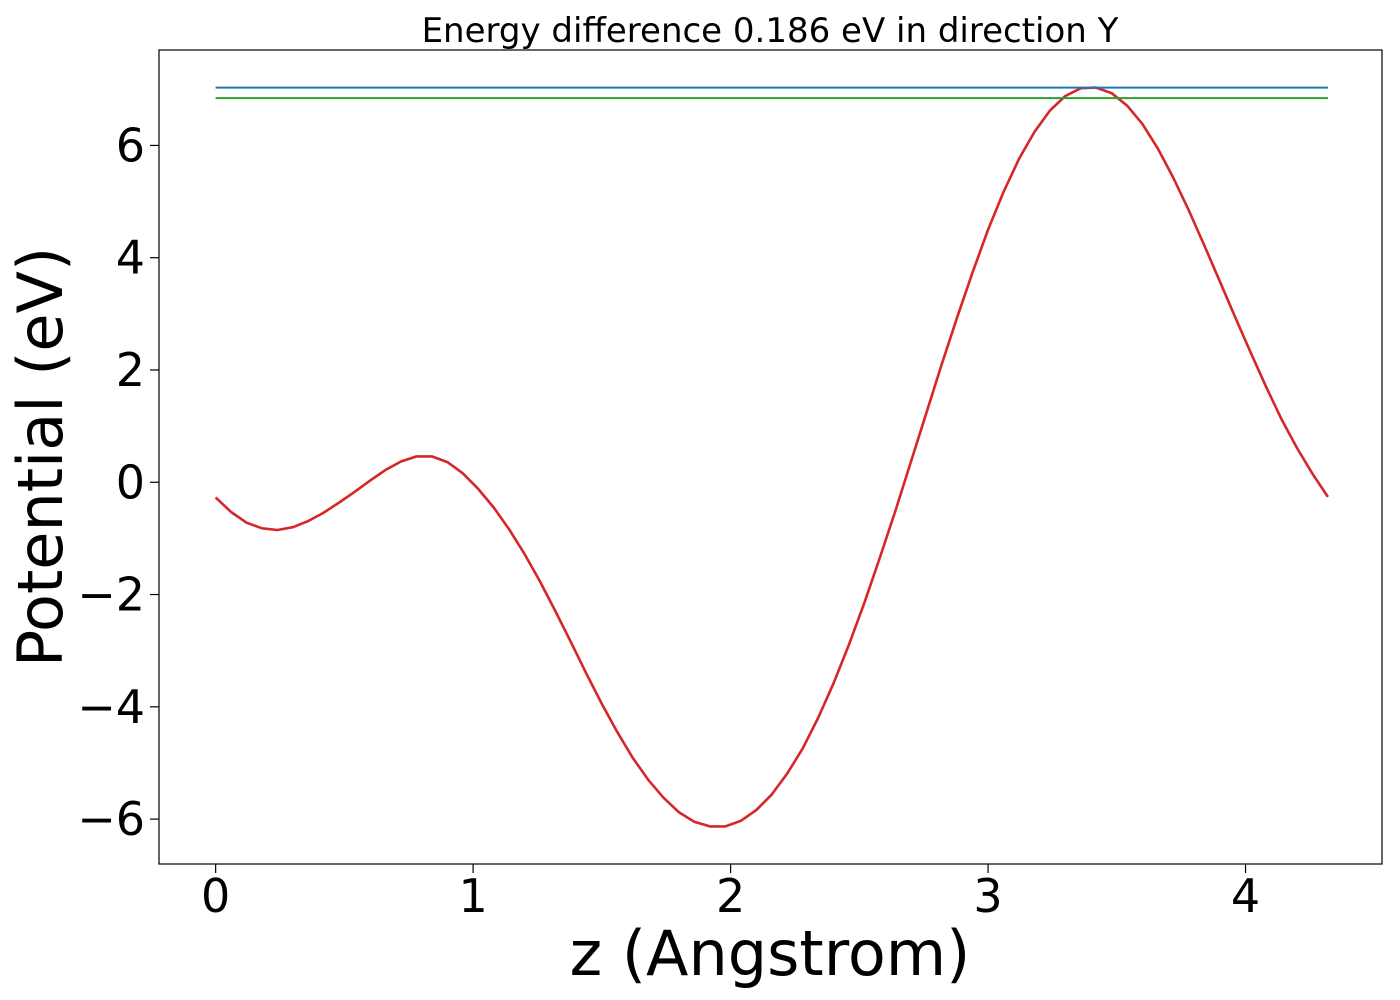  What do you see at coordinates (472, 896) in the screenshot?
I see `x-tick-label: 1` at bounding box center [472, 896].